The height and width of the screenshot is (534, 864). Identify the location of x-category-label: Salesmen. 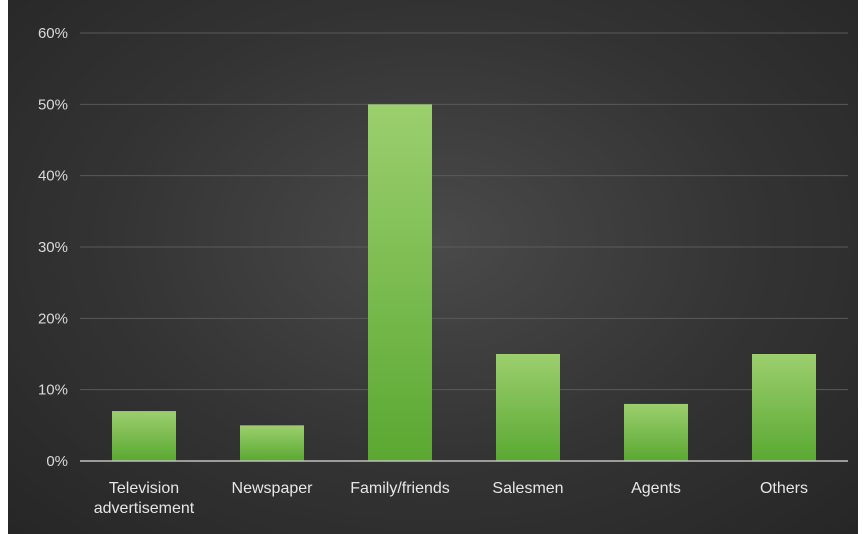
(527, 488).